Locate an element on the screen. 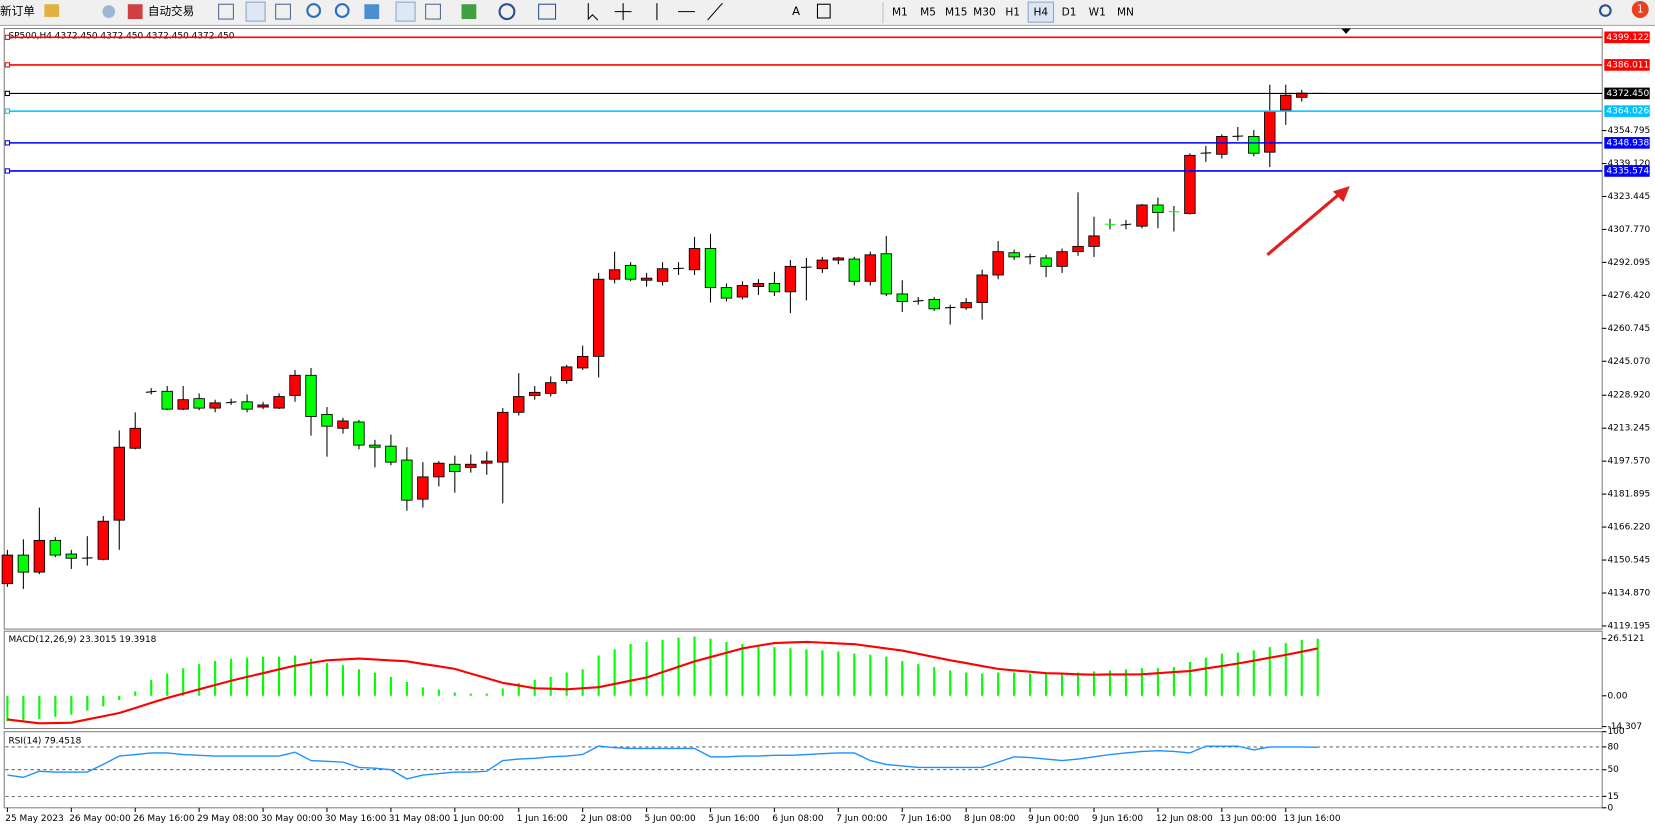  notification-badge is located at coordinates (1640, 9).